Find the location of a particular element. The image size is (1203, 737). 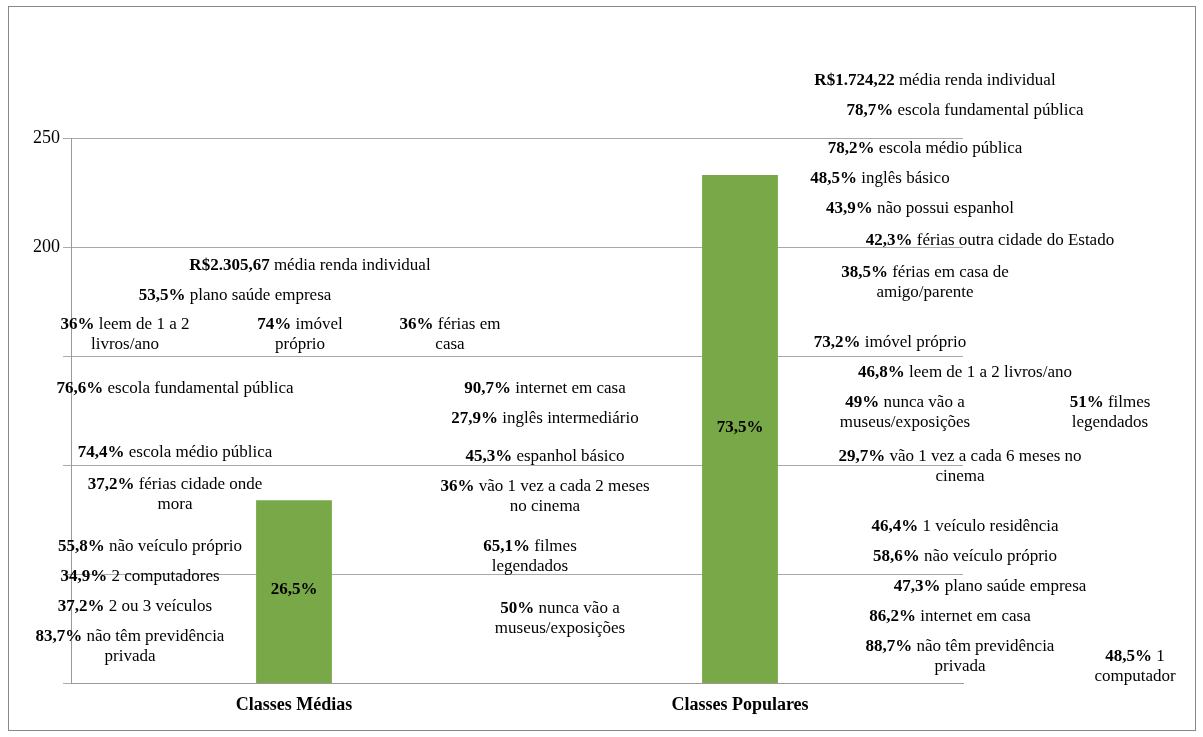

annotation: 90,7% internet em casa is located at coordinates (545, 388).